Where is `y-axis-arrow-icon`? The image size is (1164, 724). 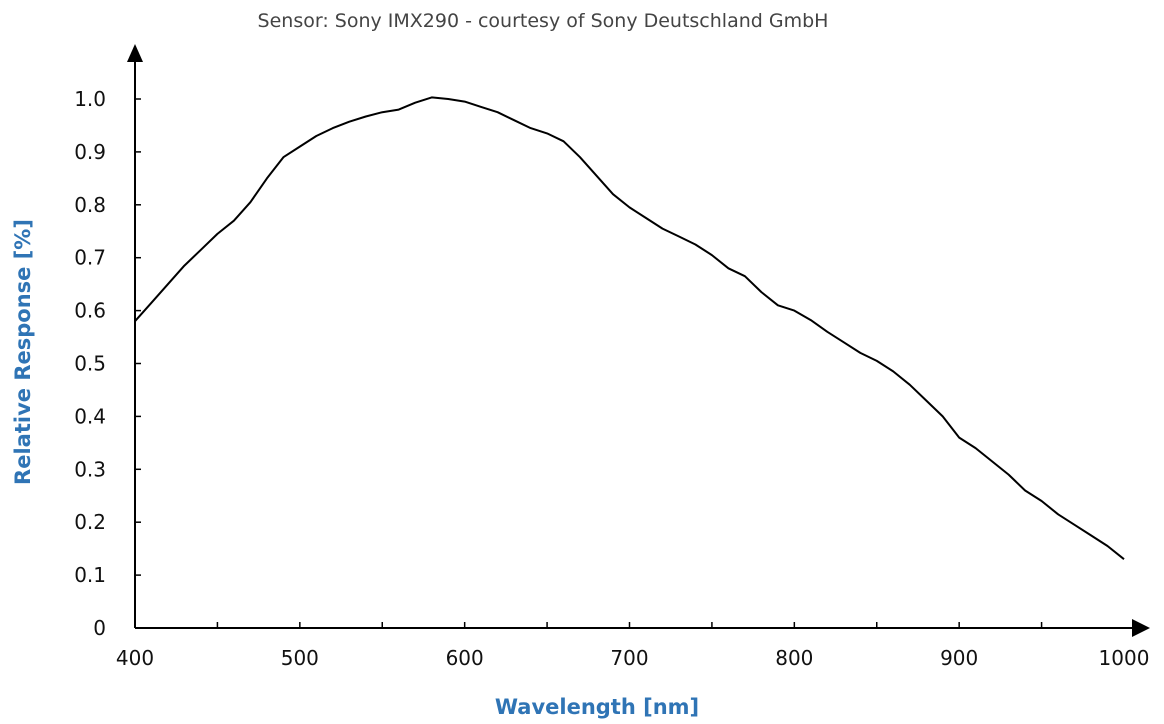 y-axis-arrow-icon is located at coordinates (135, 53).